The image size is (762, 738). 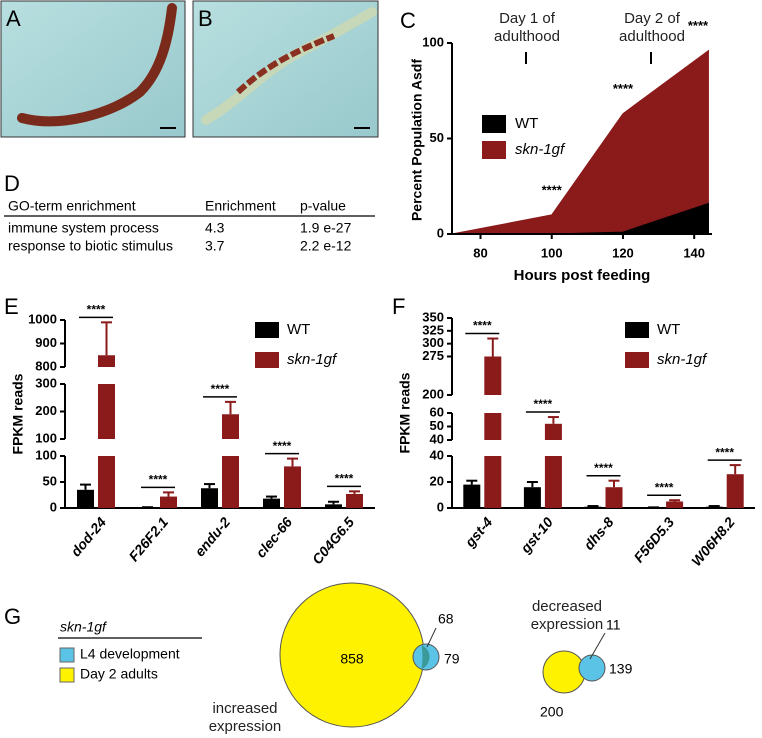 What do you see at coordinates (408, 20) in the screenshot?
I see `panel-label: C` at bounding box center [408, 20].